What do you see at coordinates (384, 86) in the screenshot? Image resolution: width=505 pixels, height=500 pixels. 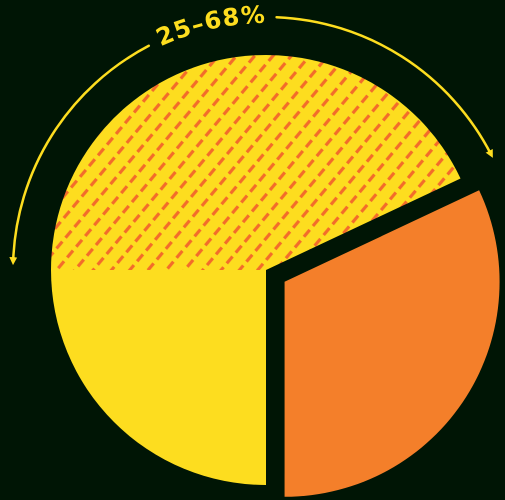 I see `range-arrow-arc-right` at bounding box center [384, 86].